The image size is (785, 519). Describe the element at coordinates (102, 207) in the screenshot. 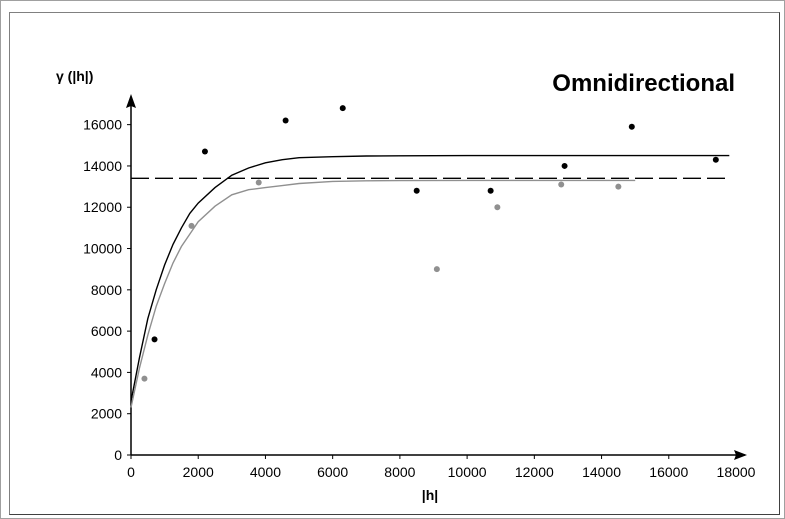

I see `y-tick-label: 12000` at that location.